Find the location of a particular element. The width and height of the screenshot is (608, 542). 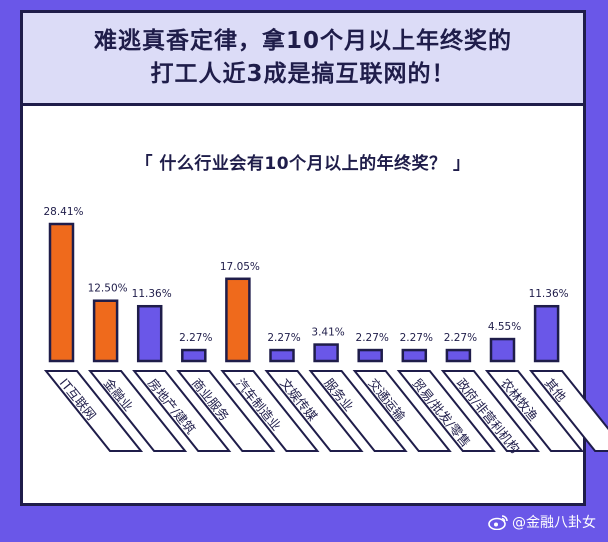

value-label-7: 3.41% is located at coordinates (327, 333).